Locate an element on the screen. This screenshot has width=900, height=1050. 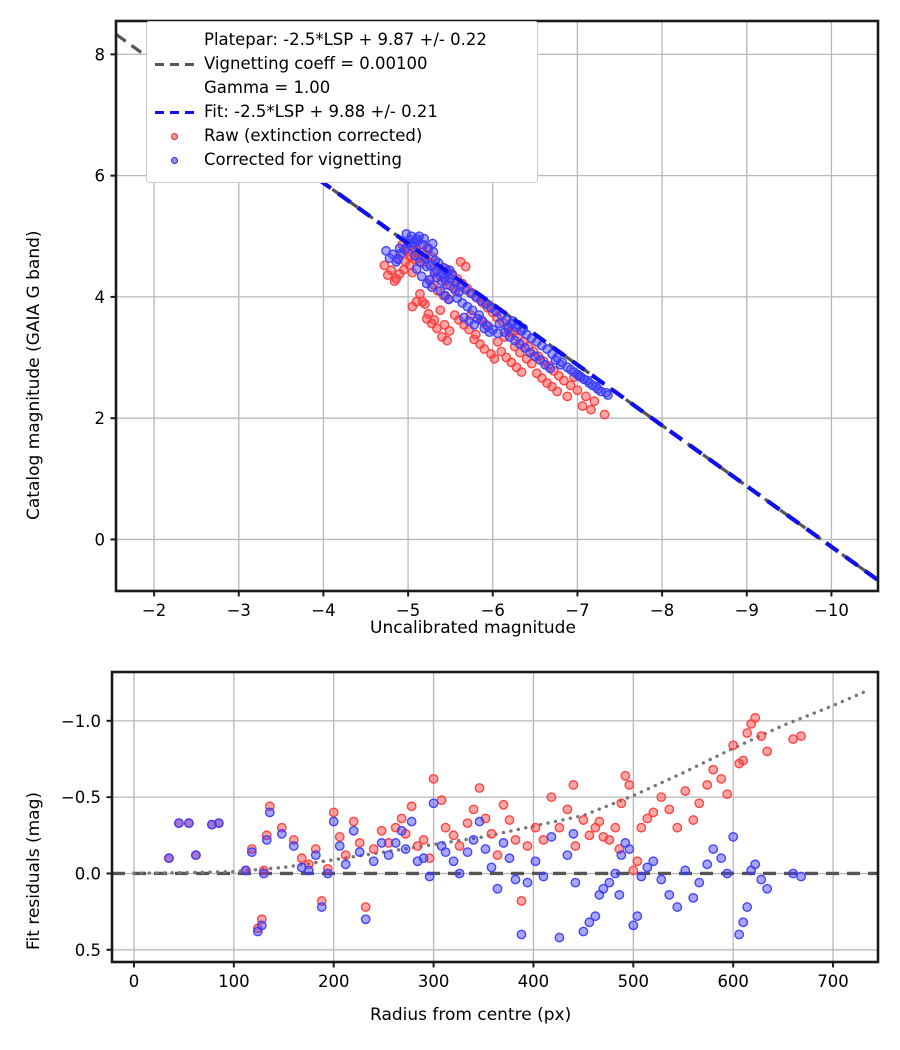
legend-item-gamma: Gamma = 1.00 is located at coordinates (341, 88).